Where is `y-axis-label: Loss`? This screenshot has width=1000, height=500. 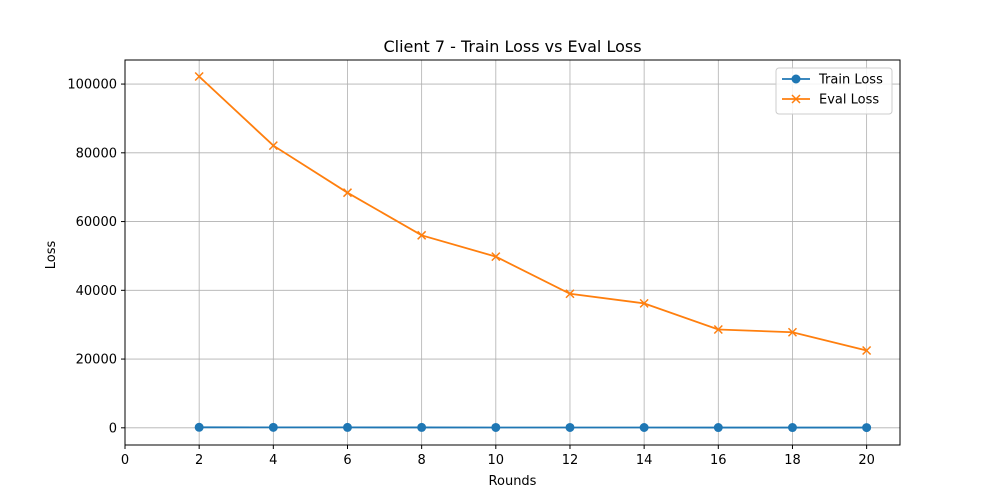
y-axis-label: Loss is located at coordinates (51, 255).